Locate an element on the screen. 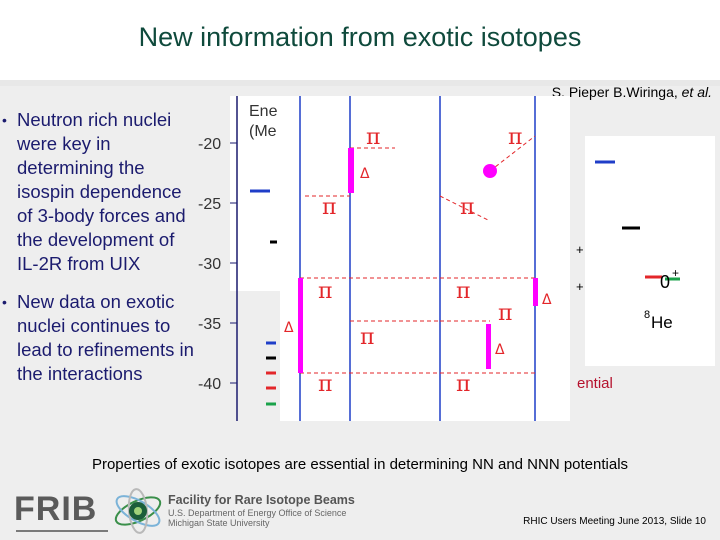  atom-logo-icon is located at coordinates (138, 511).